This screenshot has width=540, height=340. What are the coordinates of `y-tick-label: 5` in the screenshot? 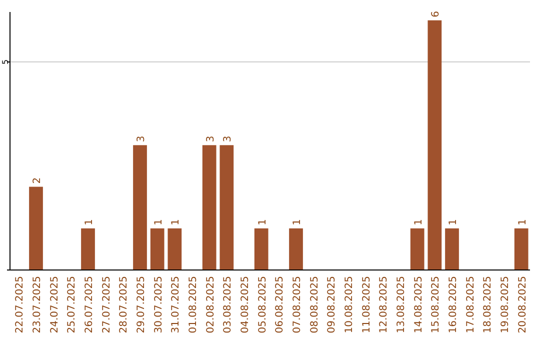 It's located at (5, 61).